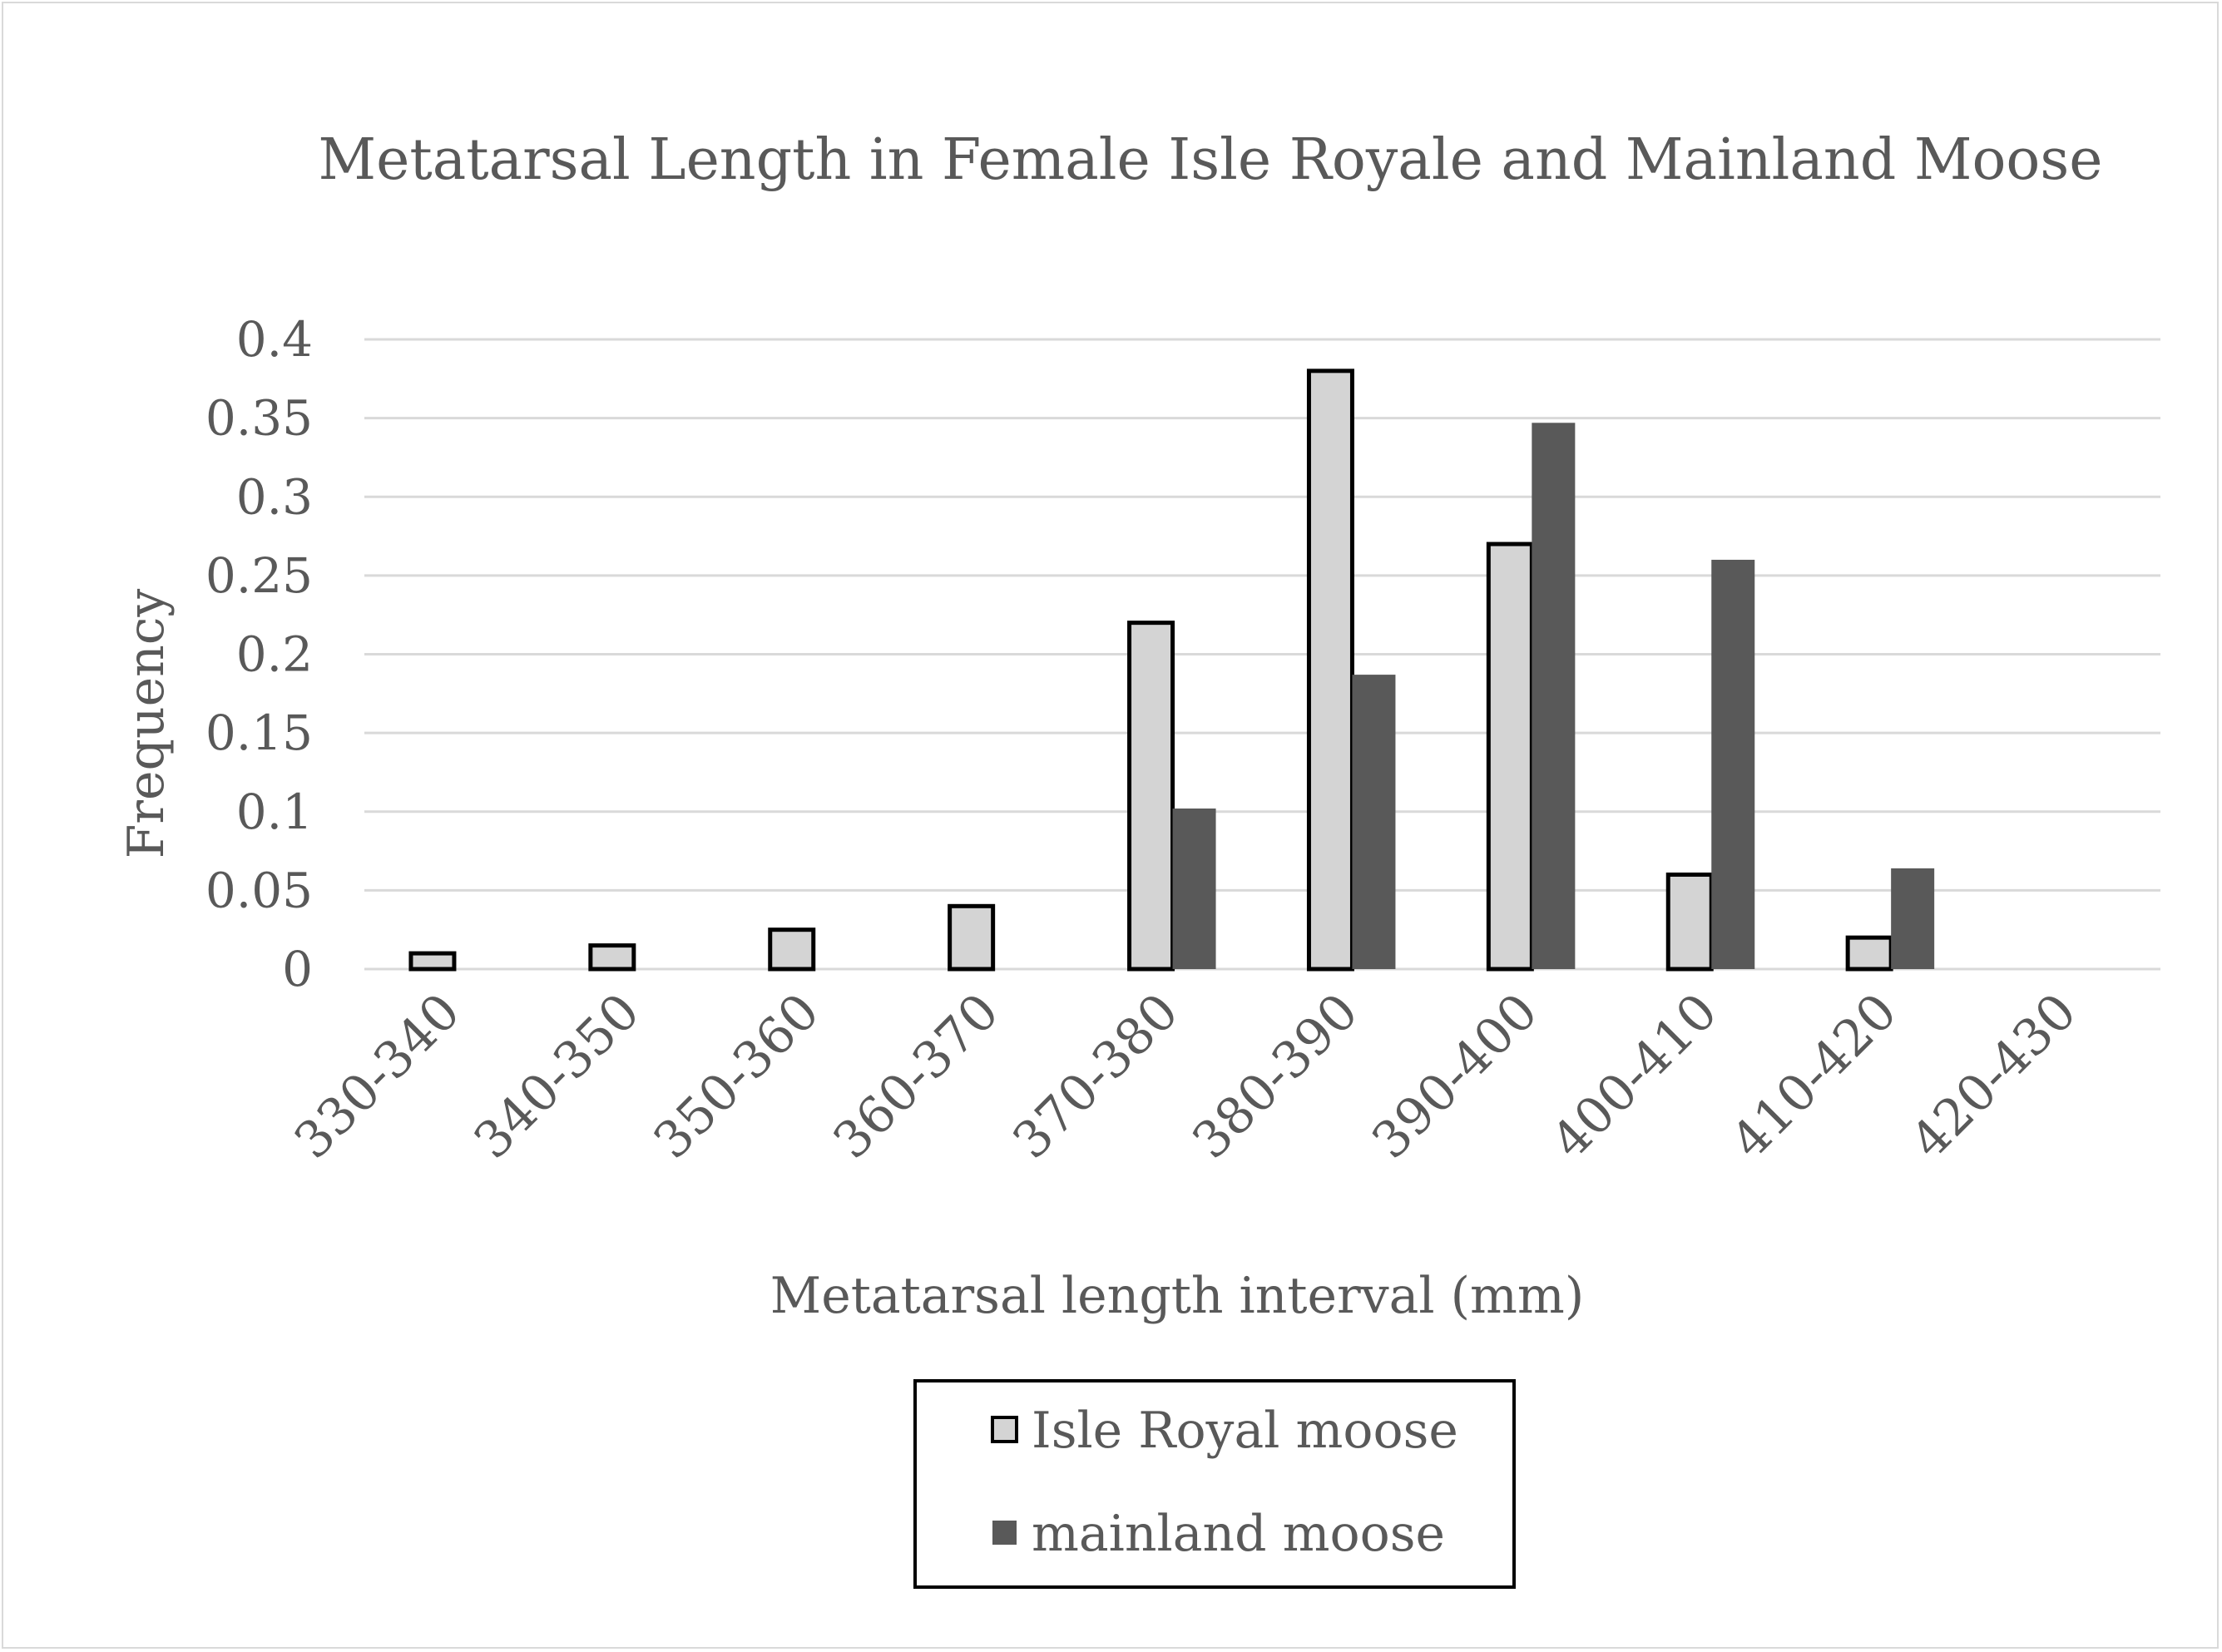 This screenshot has height=1652, width=2222. I want to click on y-tick-label: 0.4, so click(274, 339).